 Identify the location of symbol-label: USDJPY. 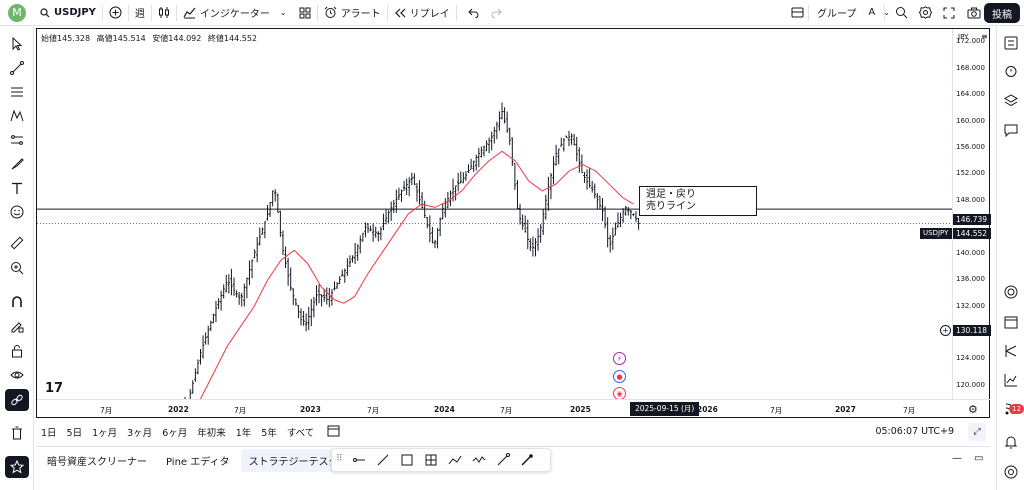
(75, 12).